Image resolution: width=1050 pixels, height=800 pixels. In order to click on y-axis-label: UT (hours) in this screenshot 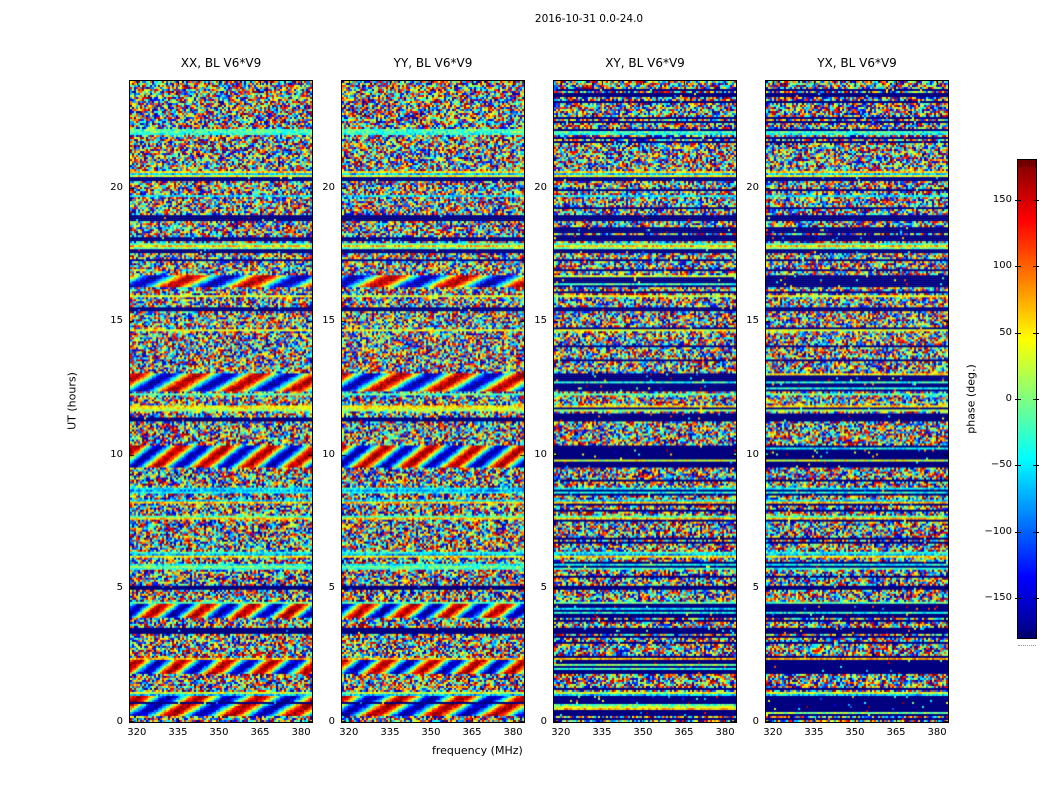, I will do `click(72, 401)`.